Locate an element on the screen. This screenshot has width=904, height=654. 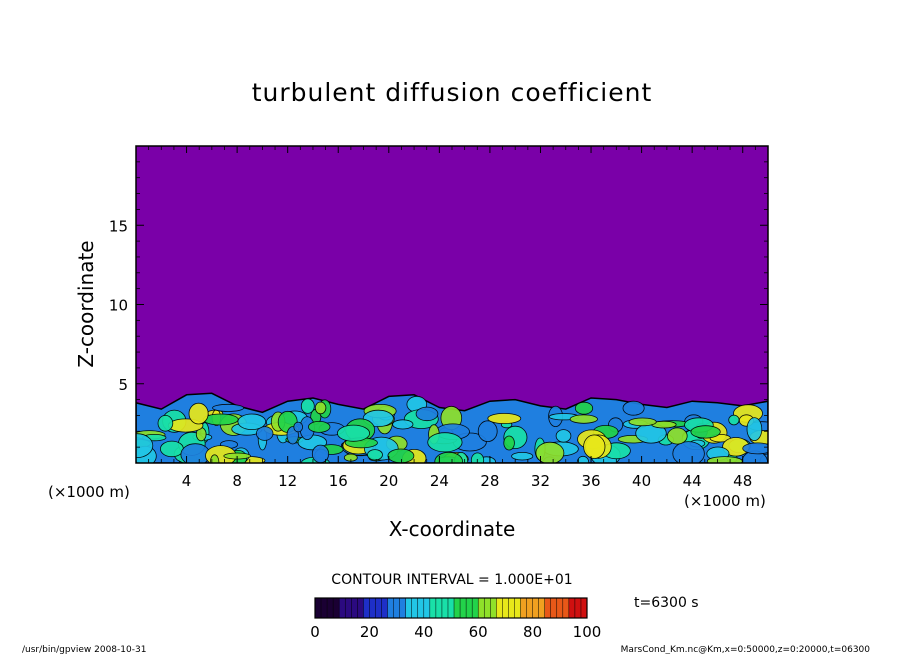
colorbar-tick-label: 40 is located at coordinates (423, 632).